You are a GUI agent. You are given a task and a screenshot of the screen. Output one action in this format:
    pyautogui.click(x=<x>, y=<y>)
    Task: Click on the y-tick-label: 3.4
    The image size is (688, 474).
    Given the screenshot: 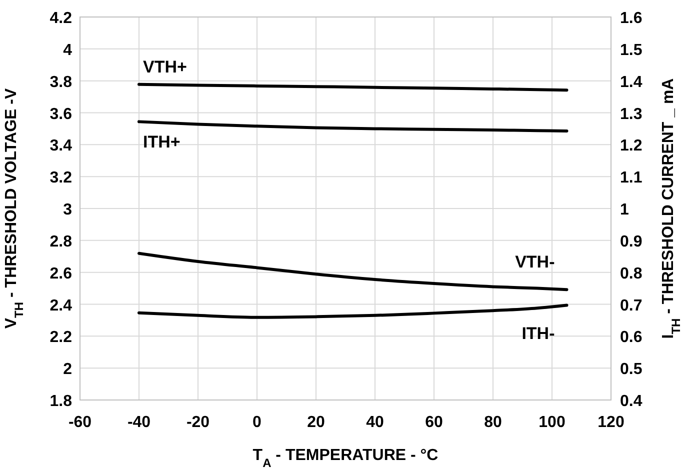 What is the action you would take?
    pyautogui.click(x=61, y=146)
    